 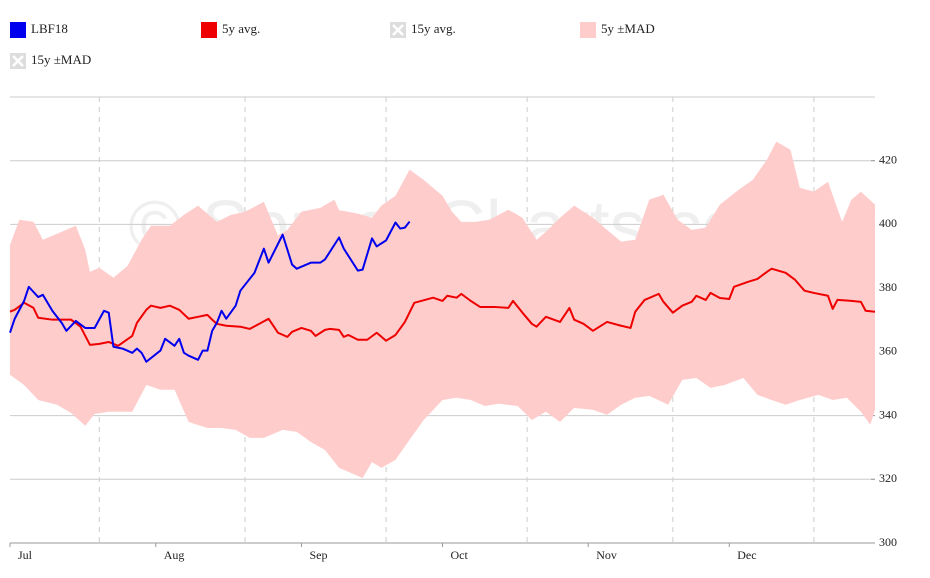 I want to click on y-tick-label: 340, so click(x=888, y=414).